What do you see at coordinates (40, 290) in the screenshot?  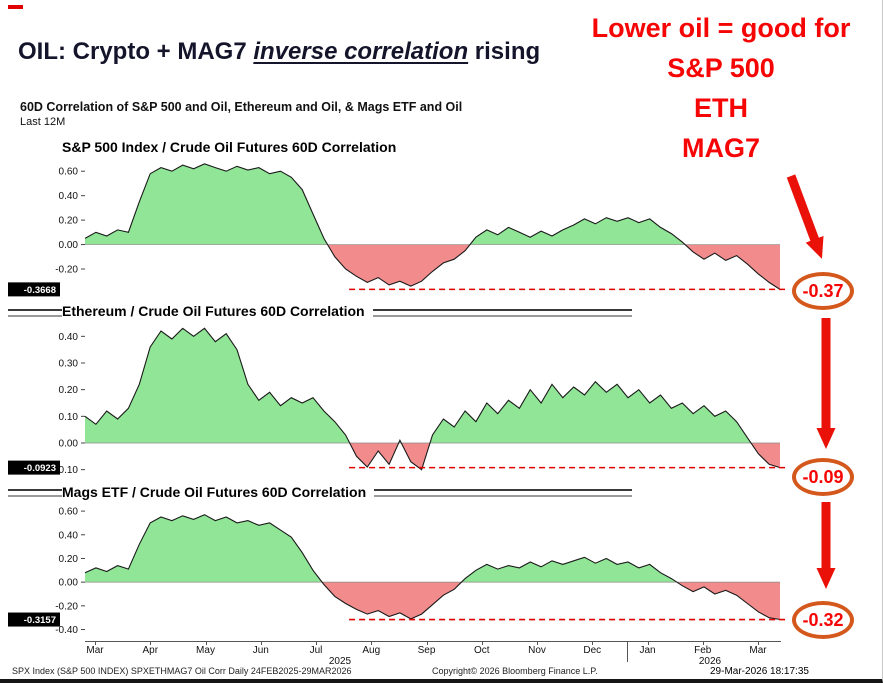 I see `last-value-label: -0.3668` at bounding box center [40, 290].